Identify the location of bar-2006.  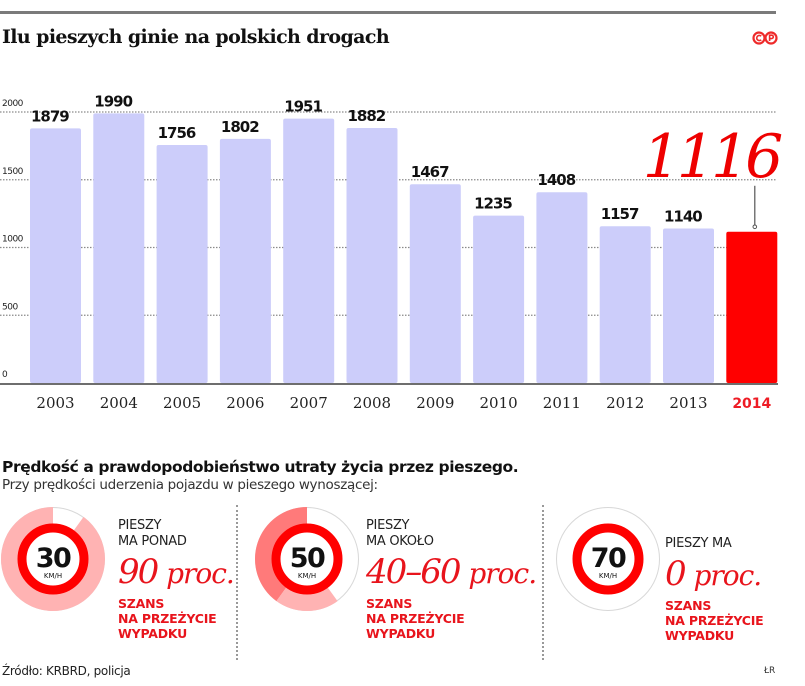
(245, 260).